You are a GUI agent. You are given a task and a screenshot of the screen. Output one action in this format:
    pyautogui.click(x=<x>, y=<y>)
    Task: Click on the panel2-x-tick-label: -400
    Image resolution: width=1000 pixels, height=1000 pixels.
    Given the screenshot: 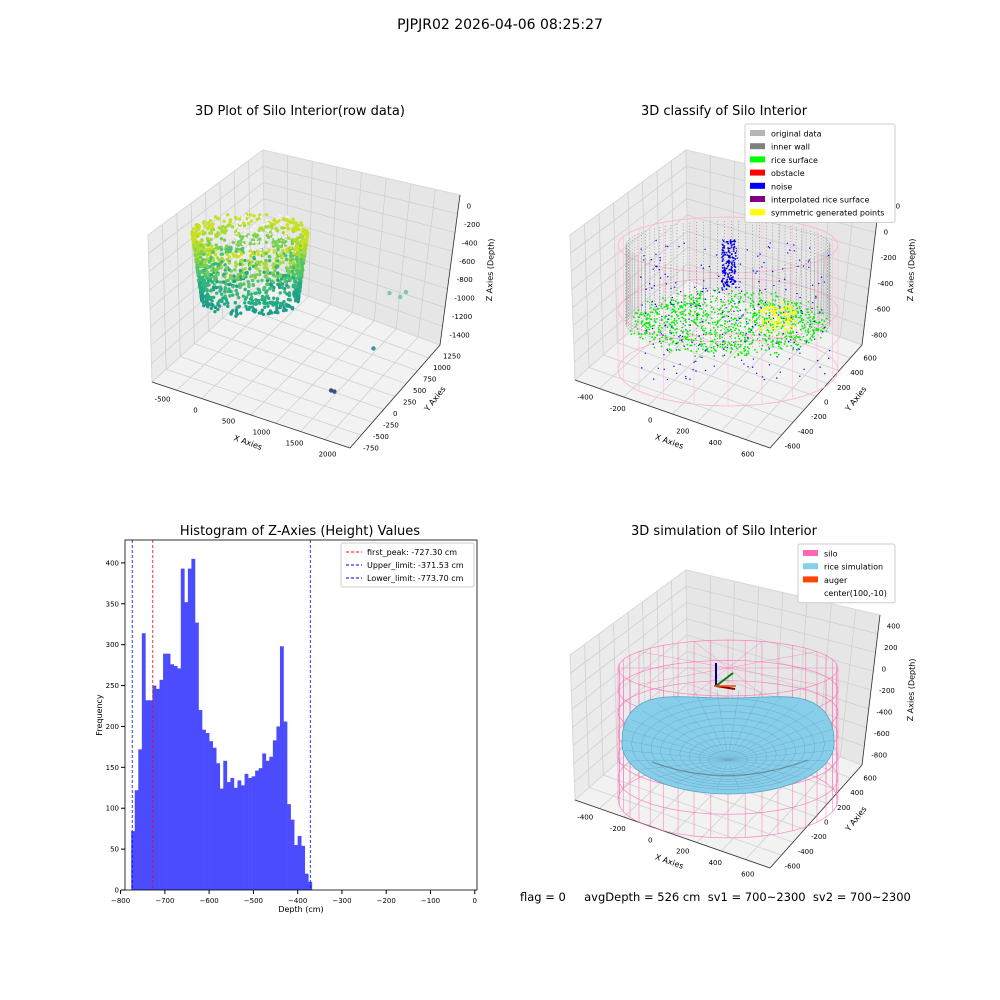 What is the action you would take?
    pyautogui.click(x=585, y=398)
    